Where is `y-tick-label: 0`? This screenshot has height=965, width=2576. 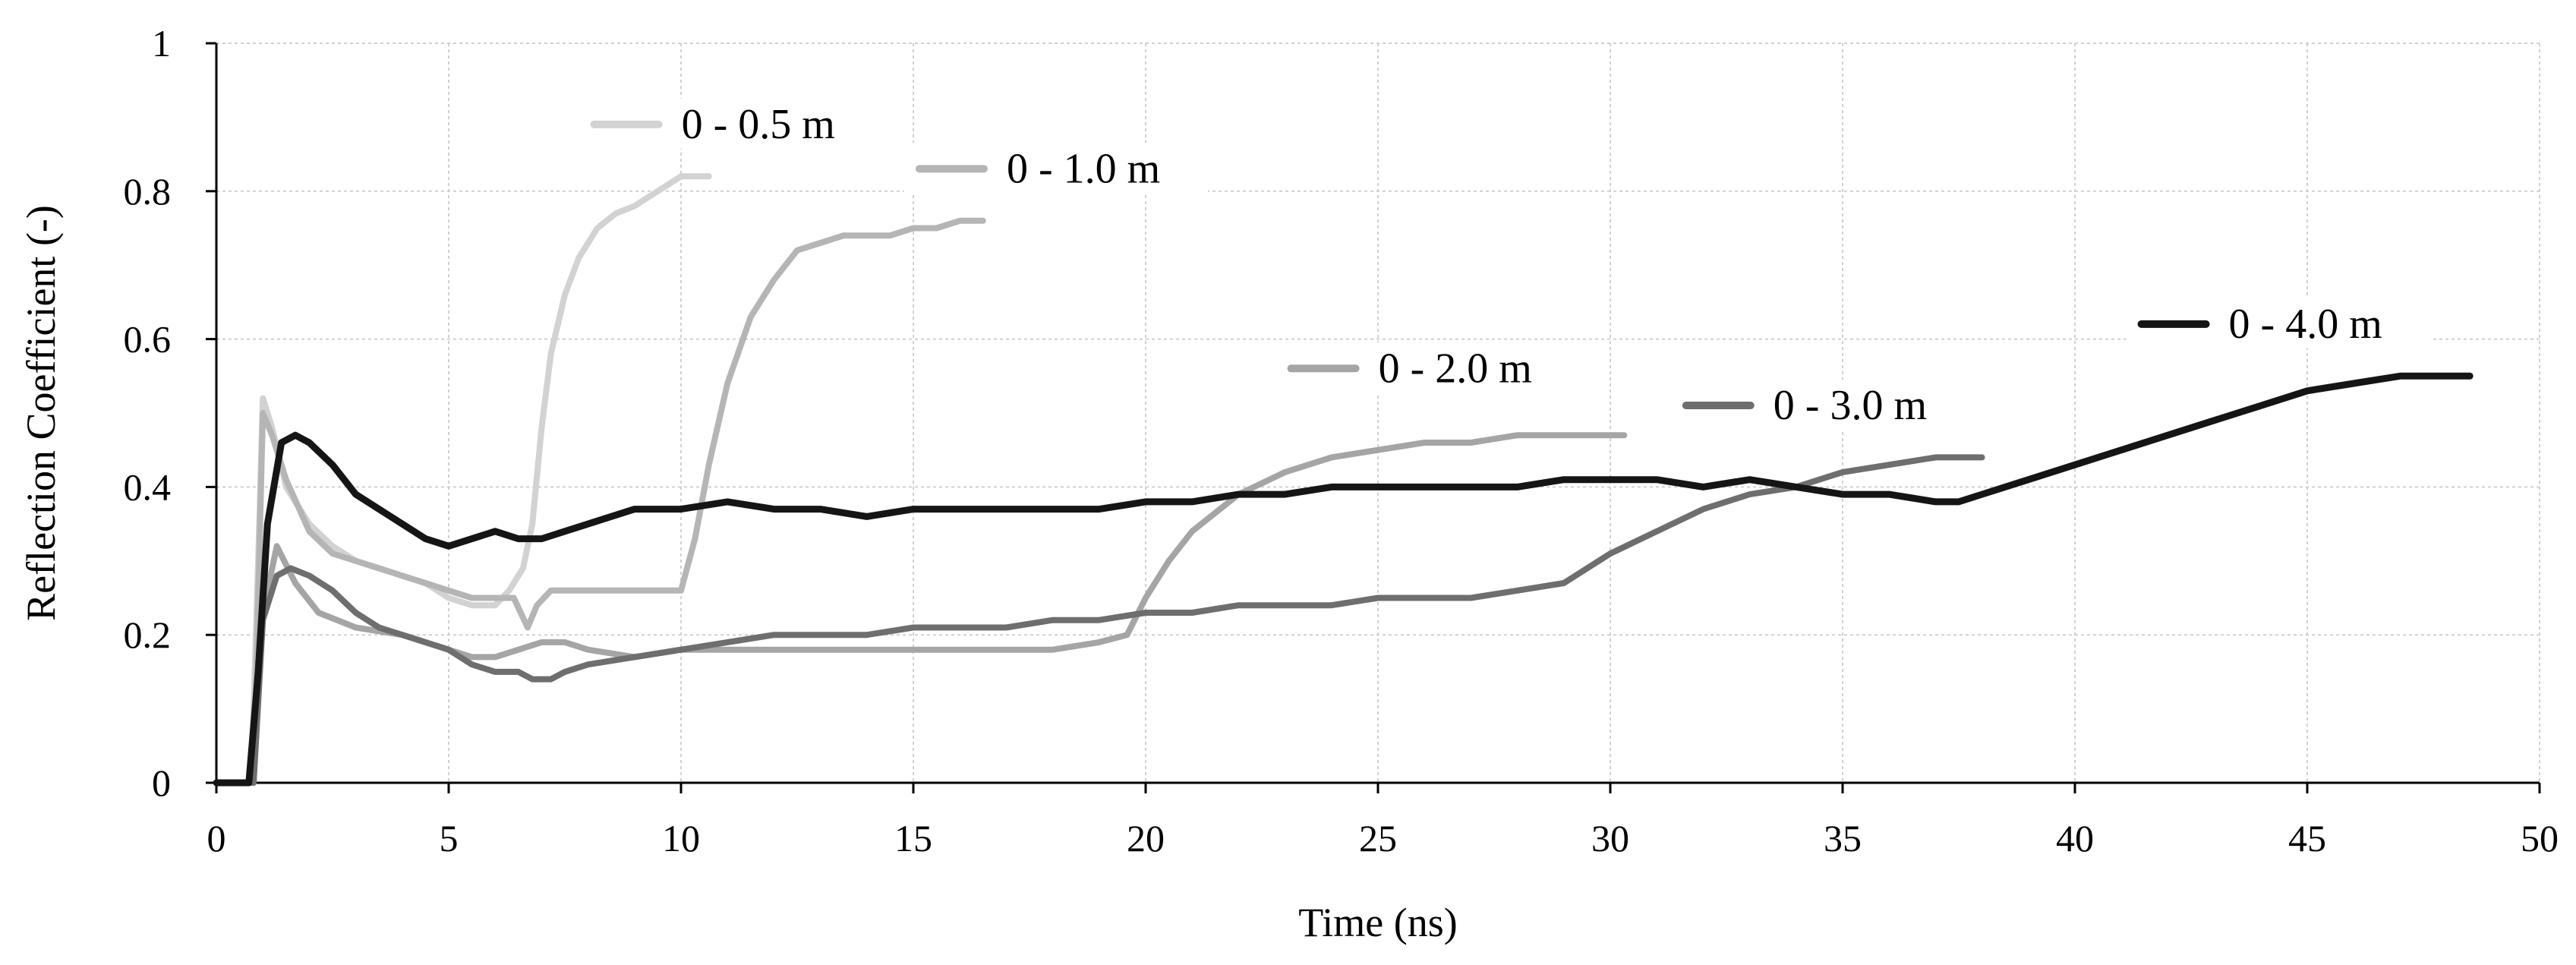 y-tick-label: 0 is located at coordinates (161, 783).